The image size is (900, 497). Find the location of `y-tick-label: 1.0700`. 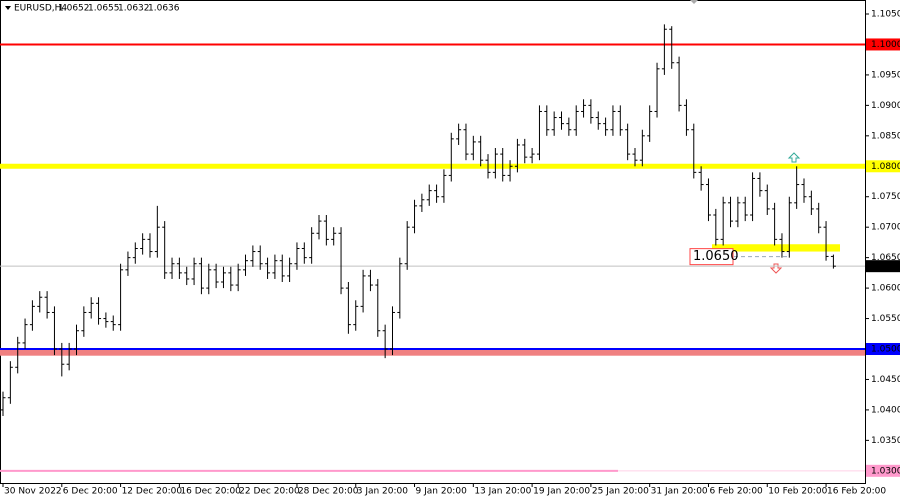

y-tick-label: 1.0700 is located at coordinates (885, 228).